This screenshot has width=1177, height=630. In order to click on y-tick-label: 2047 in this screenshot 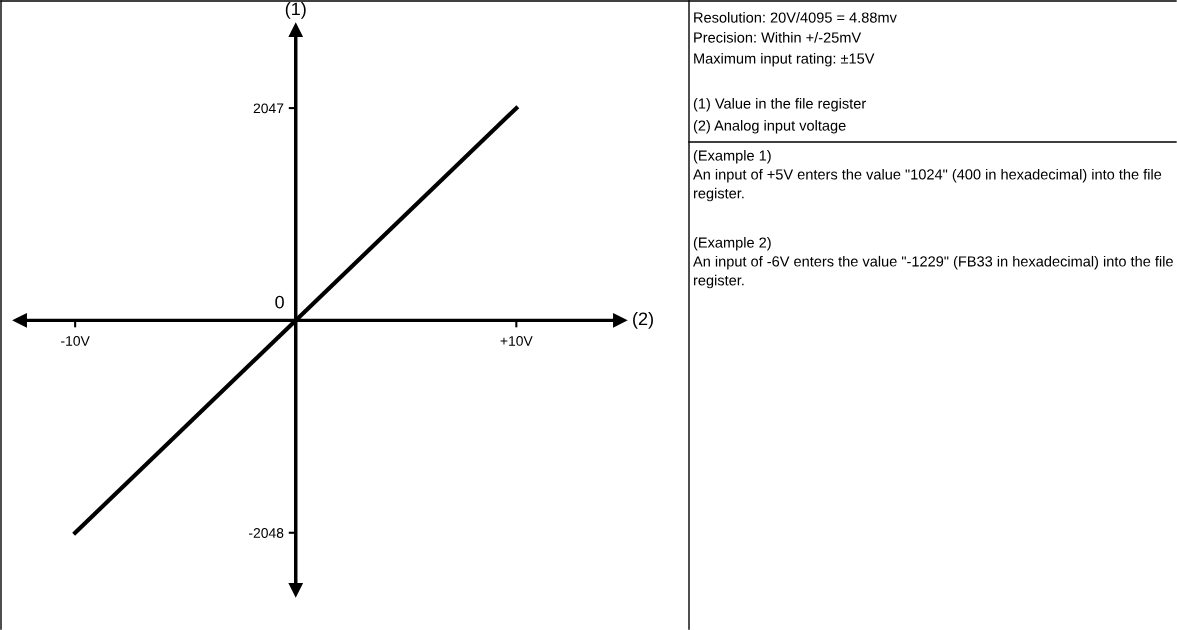, I will do `click(268, 108)`.